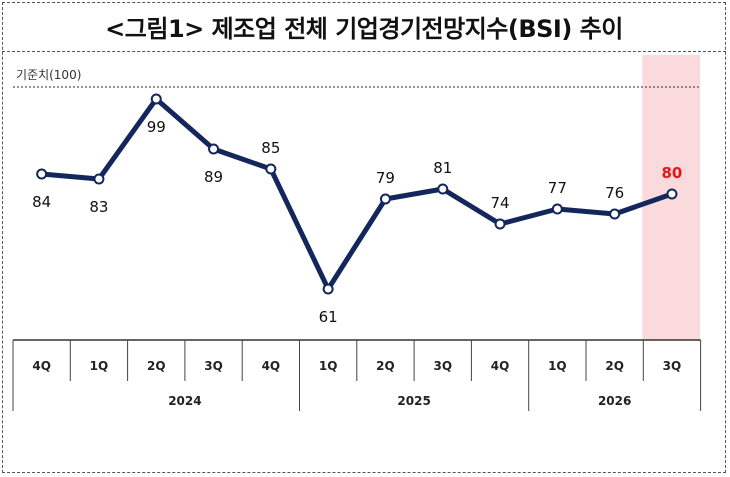 The image size is (730, 477). I want to click on data-label: 77, so click(557, 188).